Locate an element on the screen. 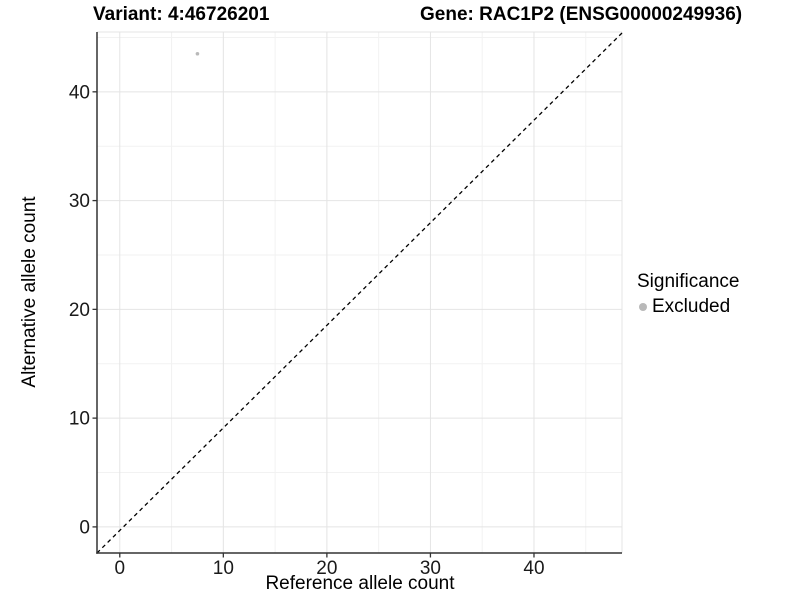 This screenshot has width=800, height=600. data-point-excluded is located at coordinates (197, 53).